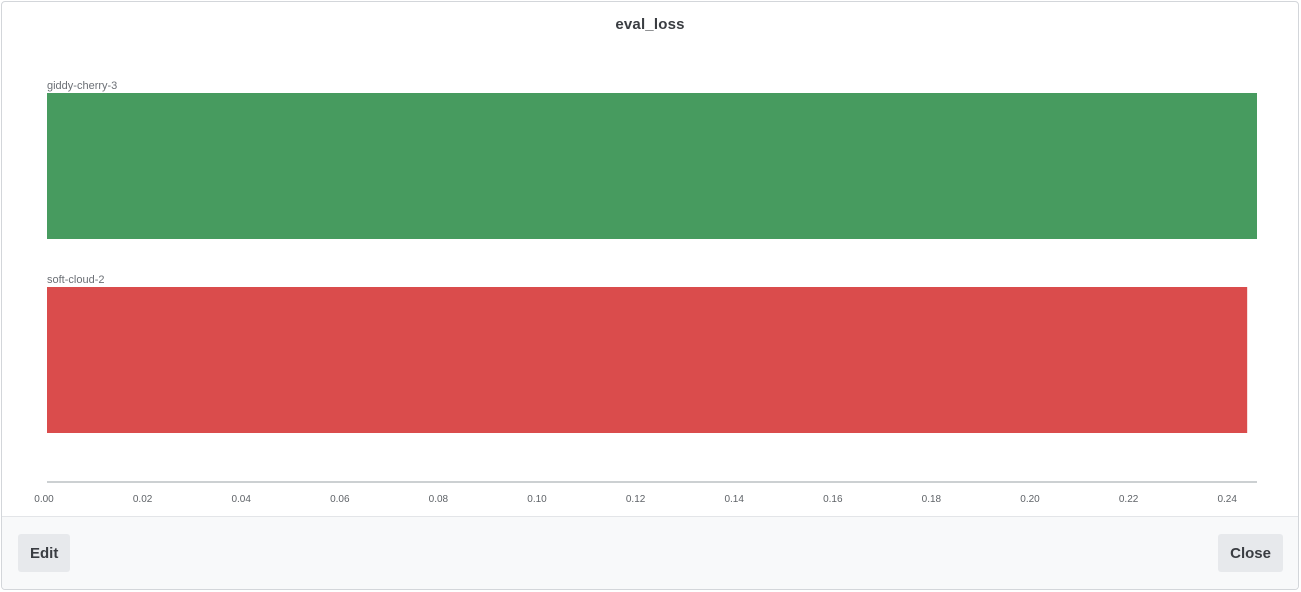 The width and height of the screenshot is (1301, 592). Describe the element at coordinates (241, 499) in the screenshot. I see `x-tick-label: 0.04` at that location.